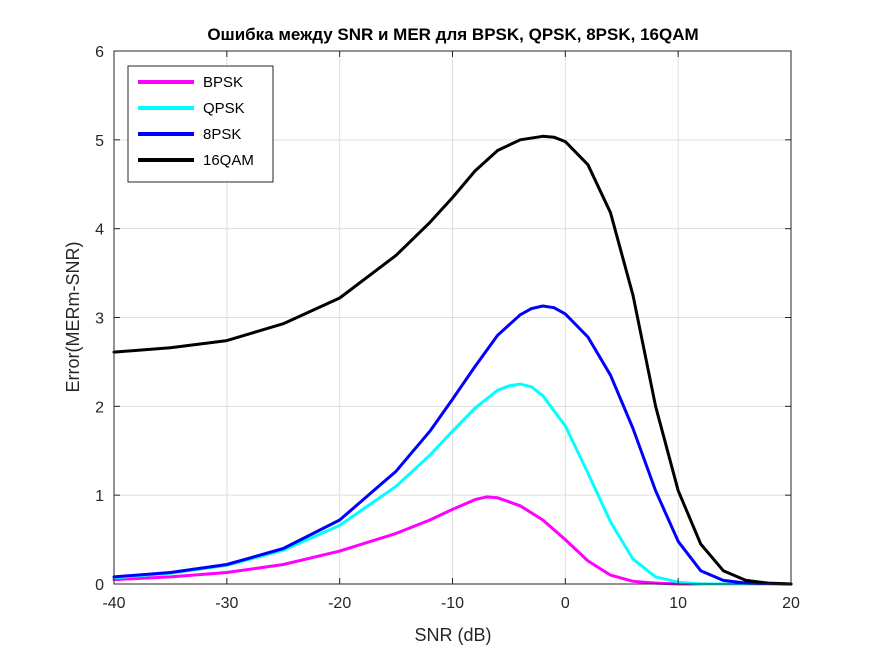  I want to click on x-tick-label: 0, so click(565, 603).